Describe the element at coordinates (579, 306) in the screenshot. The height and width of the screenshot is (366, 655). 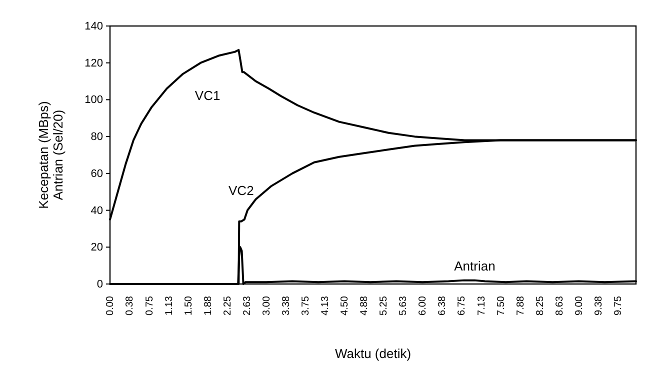
I see `x-tick-label: 9.00` at that location.